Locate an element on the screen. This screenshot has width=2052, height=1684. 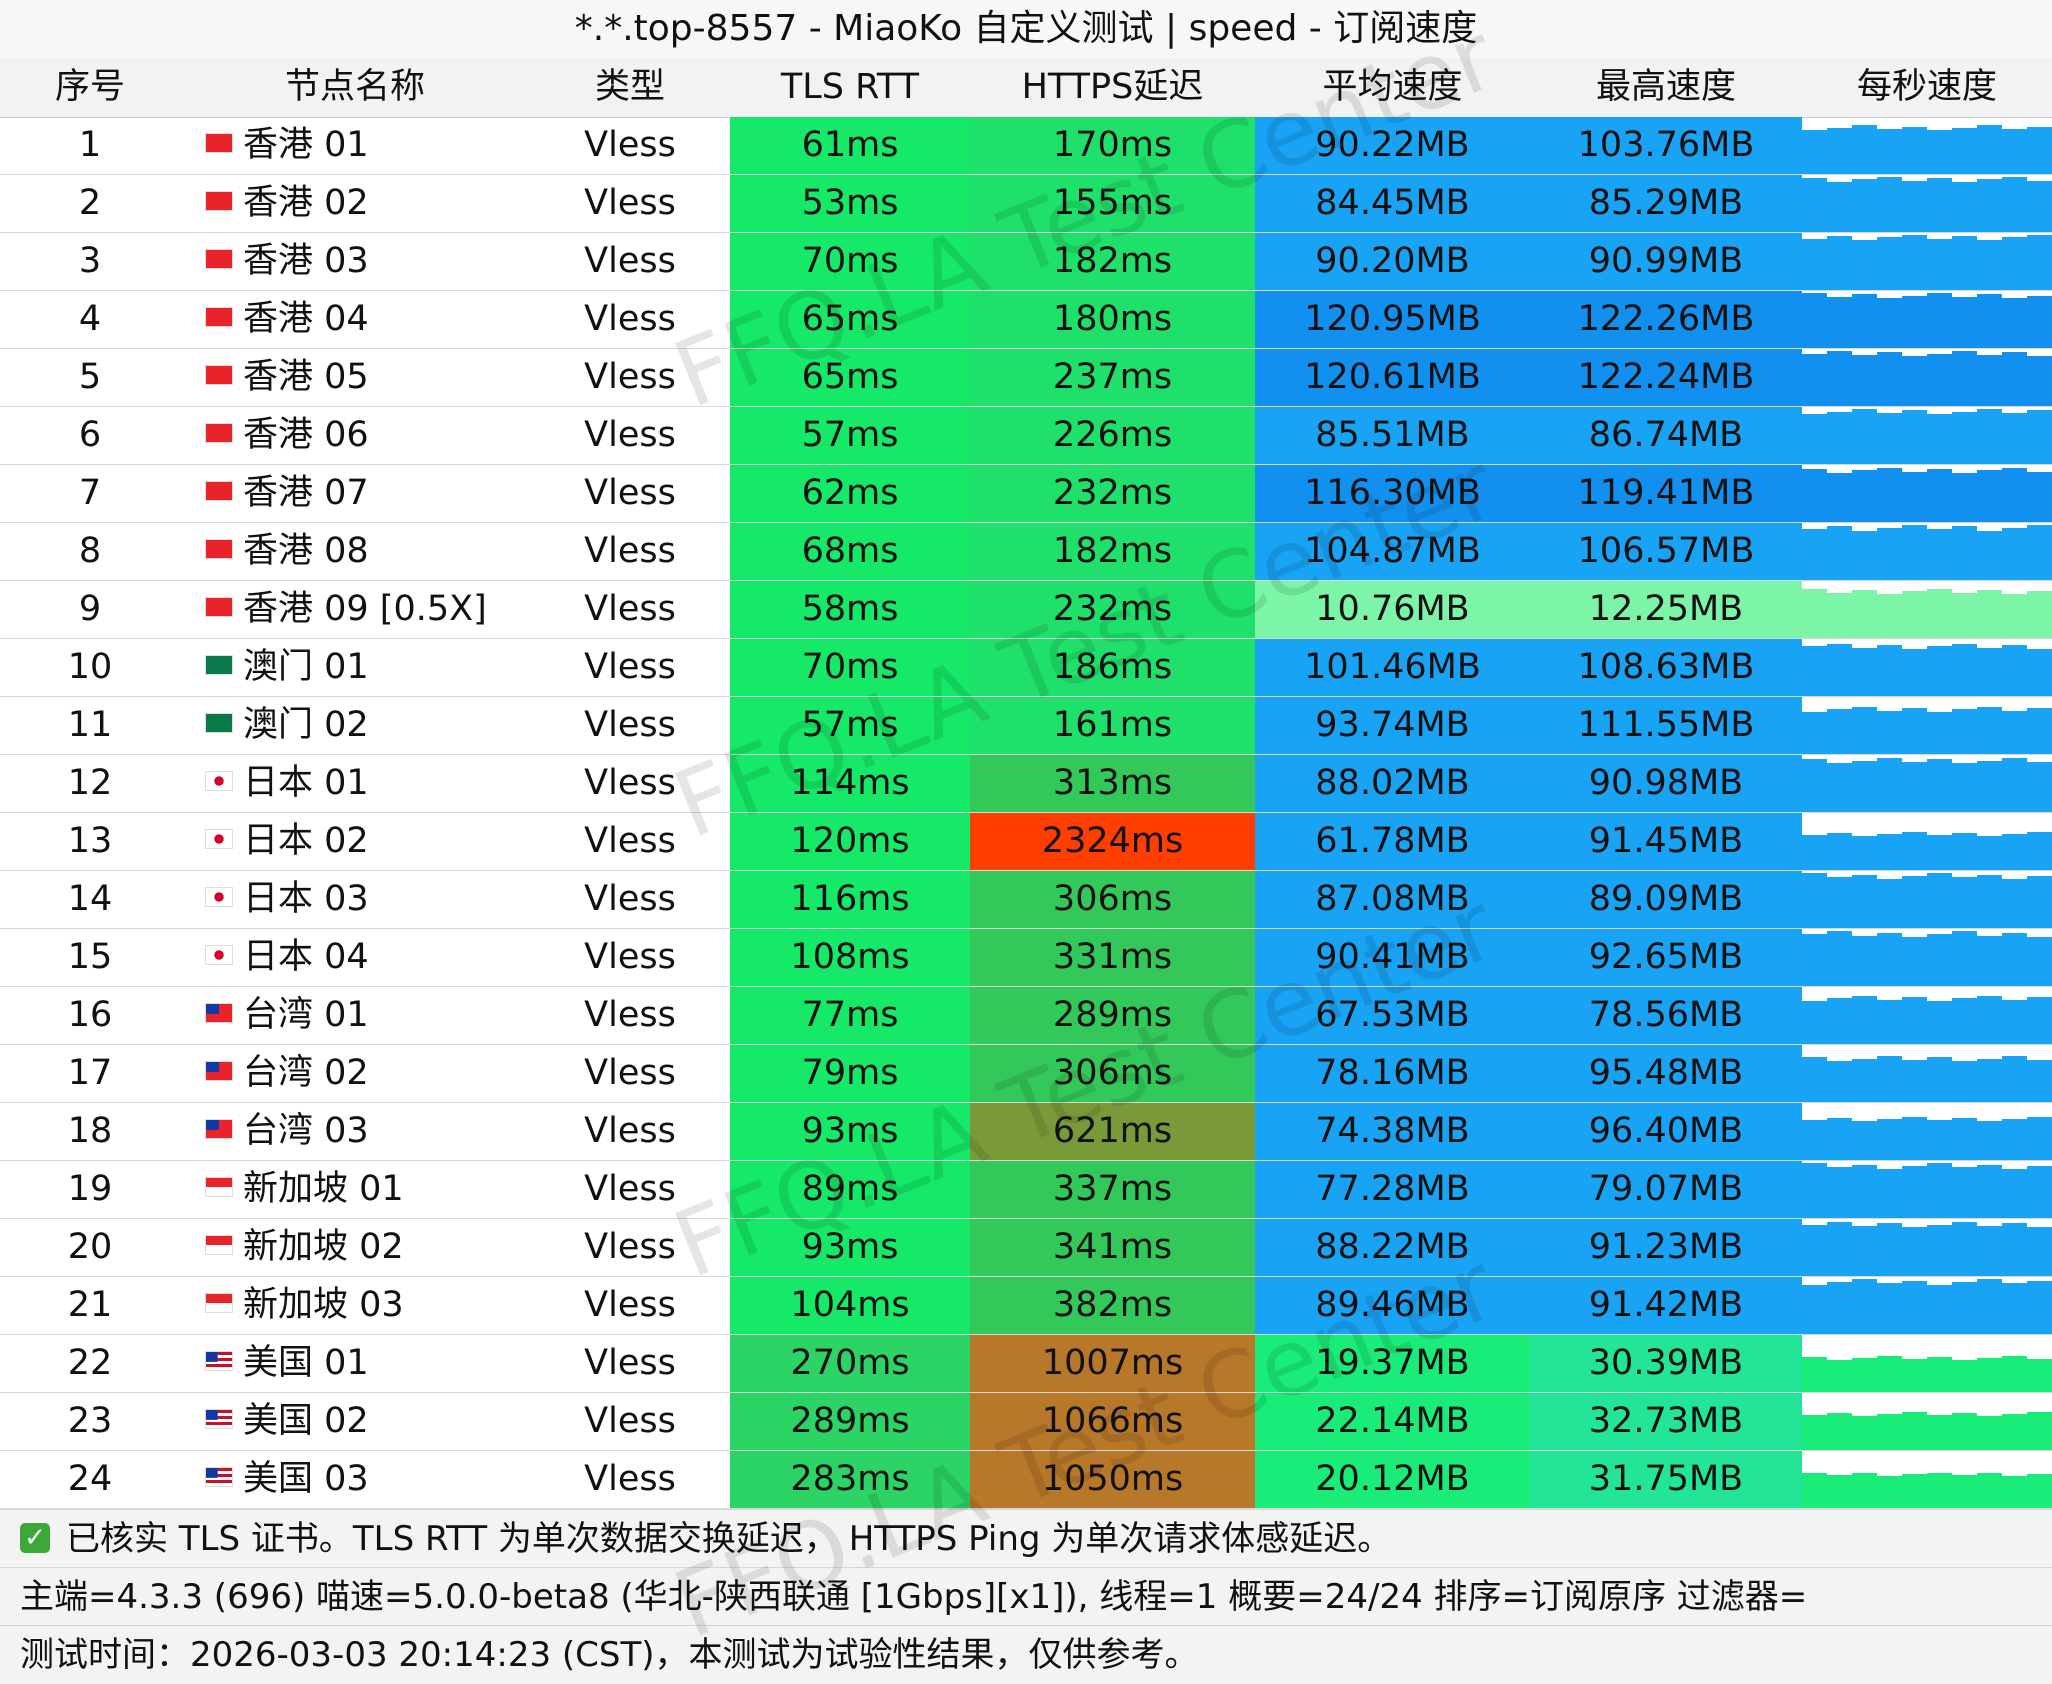
header-no: 序号 is located at coordinates (89, 87).